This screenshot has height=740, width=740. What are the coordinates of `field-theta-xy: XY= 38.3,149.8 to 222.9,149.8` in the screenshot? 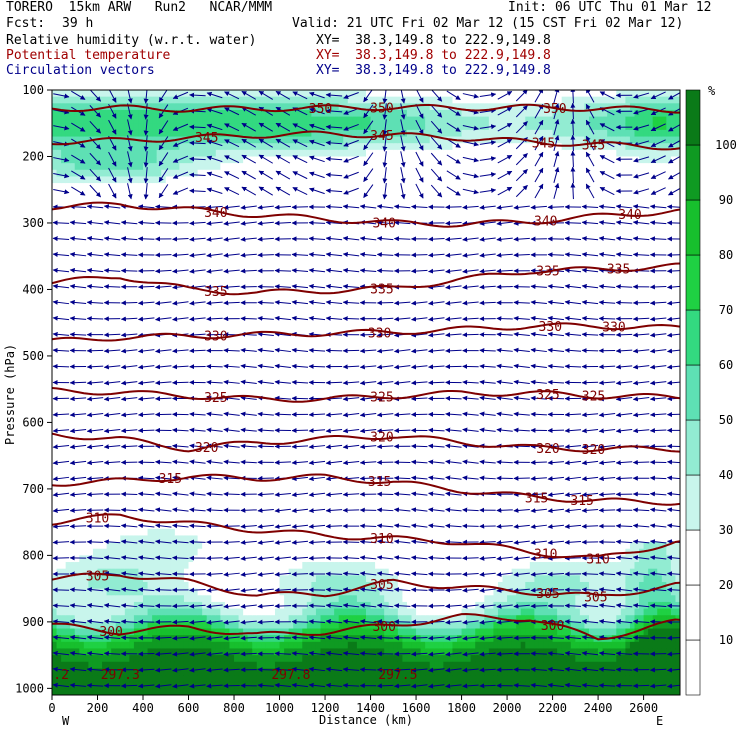 It's located at (433, 55).